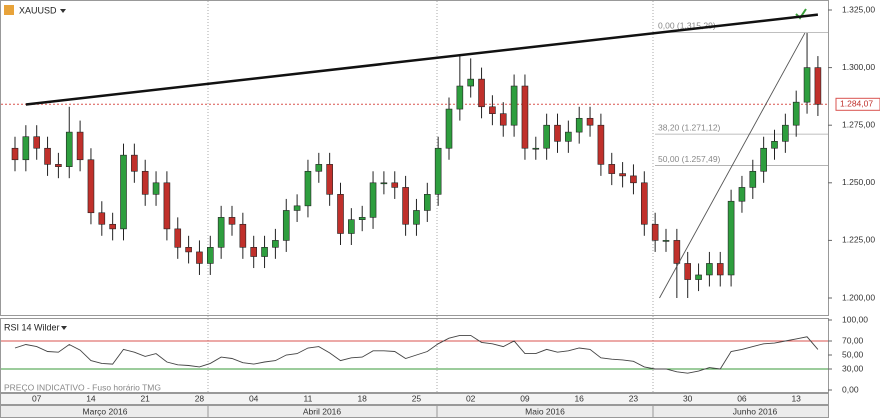 The image size is (880, 418). I want to click on x-tick-label: 06, so click(742, 398).